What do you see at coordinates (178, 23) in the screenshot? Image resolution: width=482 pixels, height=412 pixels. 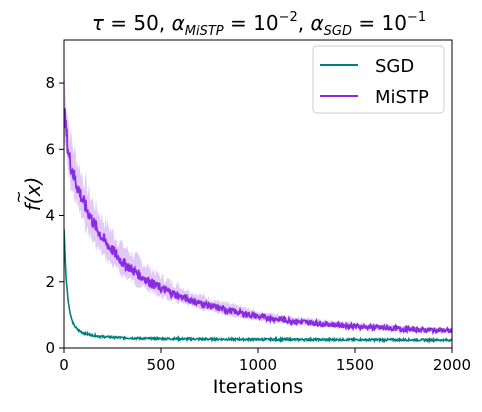 I see `title-alpha-mistp: α` at bounding box center [178, 23].